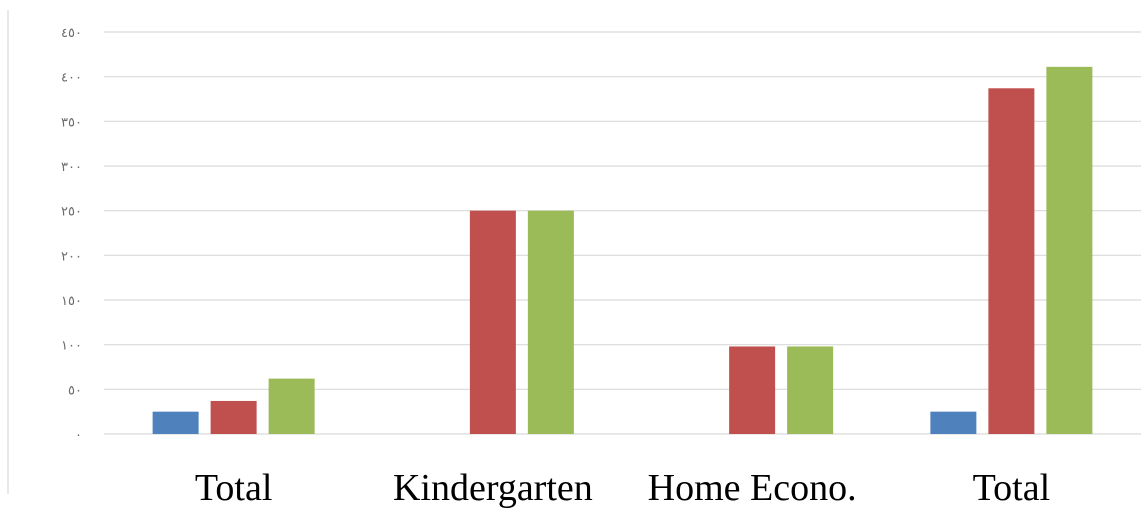  Describe the element at coordinates (71, 234) in the screenshot. I see `y-axis-tick-labels: ٠ ٥٠ ١٠٠ ١٥٠ ٢٠٠ ٢٥٠ ٣٠٠ ٣٥٠ ٤٠٠ ٤٥٠` at that location.